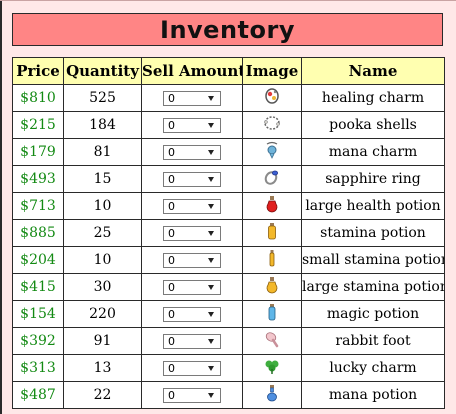  What do you see at coordinates (373, 368) in the screenshot?
I see `item-name-cell: lucky charm` at bounding box center [373, 368].